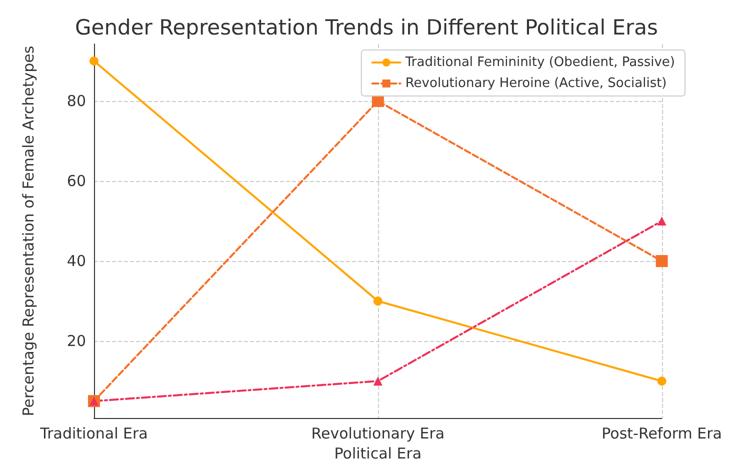 The width and height of the screenshot is (733, 474). Describe the element at coordinates (366, 28) in the screenshot. I see `chart-title: Gender Representation Trends in Different Political Eras` at that location.